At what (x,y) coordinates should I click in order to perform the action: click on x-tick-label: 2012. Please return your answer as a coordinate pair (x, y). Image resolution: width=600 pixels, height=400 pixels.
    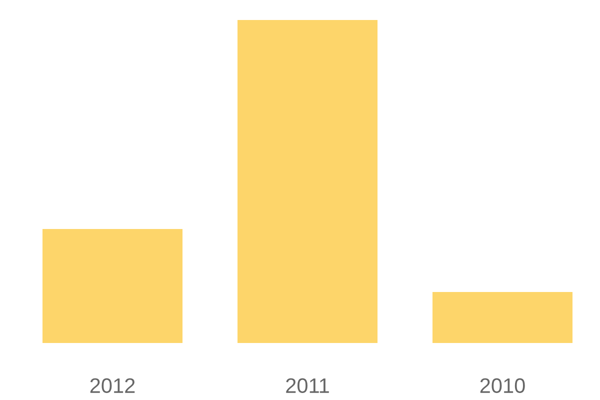
    Looking at the image, I should click on (112, 386).